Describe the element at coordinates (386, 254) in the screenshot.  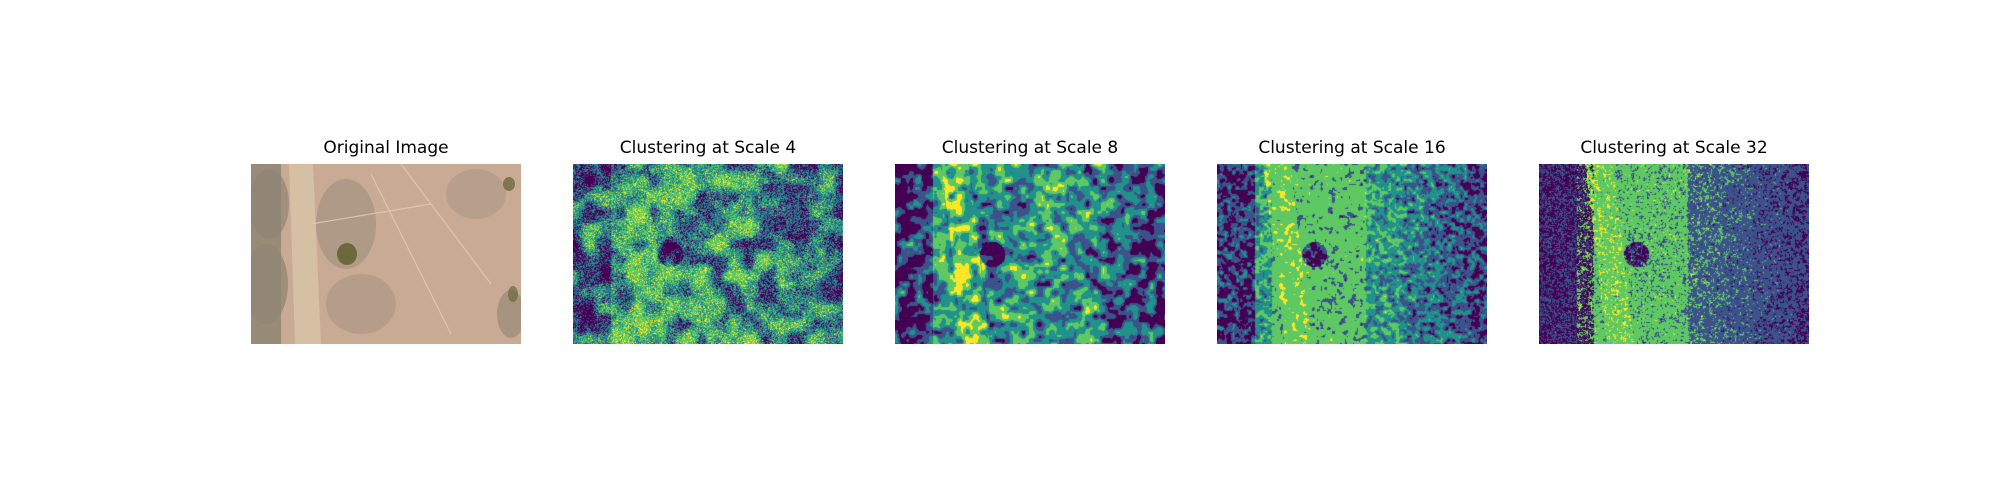
I see `original-image` at that location.